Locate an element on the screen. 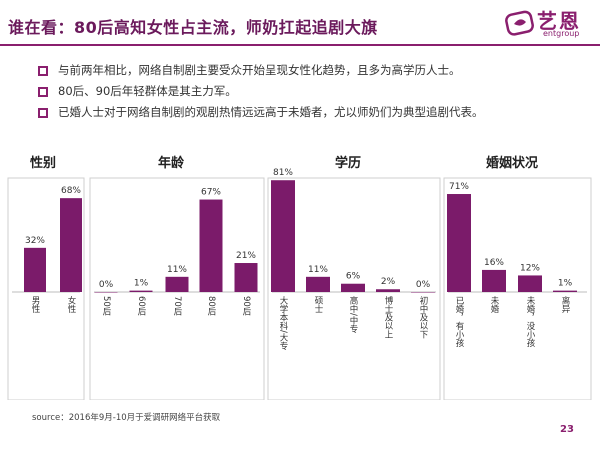 This screenshot has height=450, width=600. marital-value-label: 1% is located at coordinates (565, 284).